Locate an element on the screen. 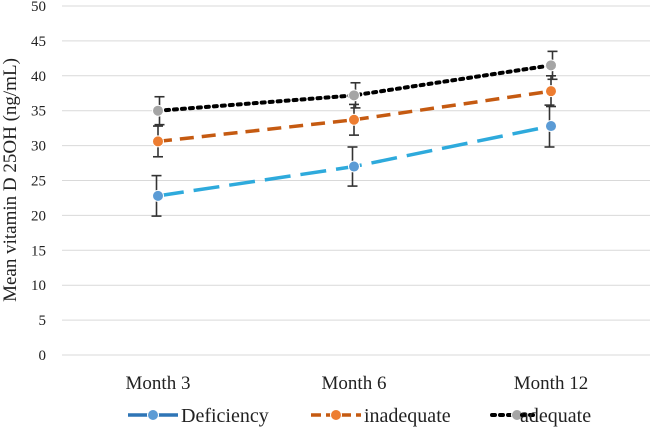 This screenshot has height=433, width=650. y-tick-label-0: 0 is located at coordinates (43, 356).